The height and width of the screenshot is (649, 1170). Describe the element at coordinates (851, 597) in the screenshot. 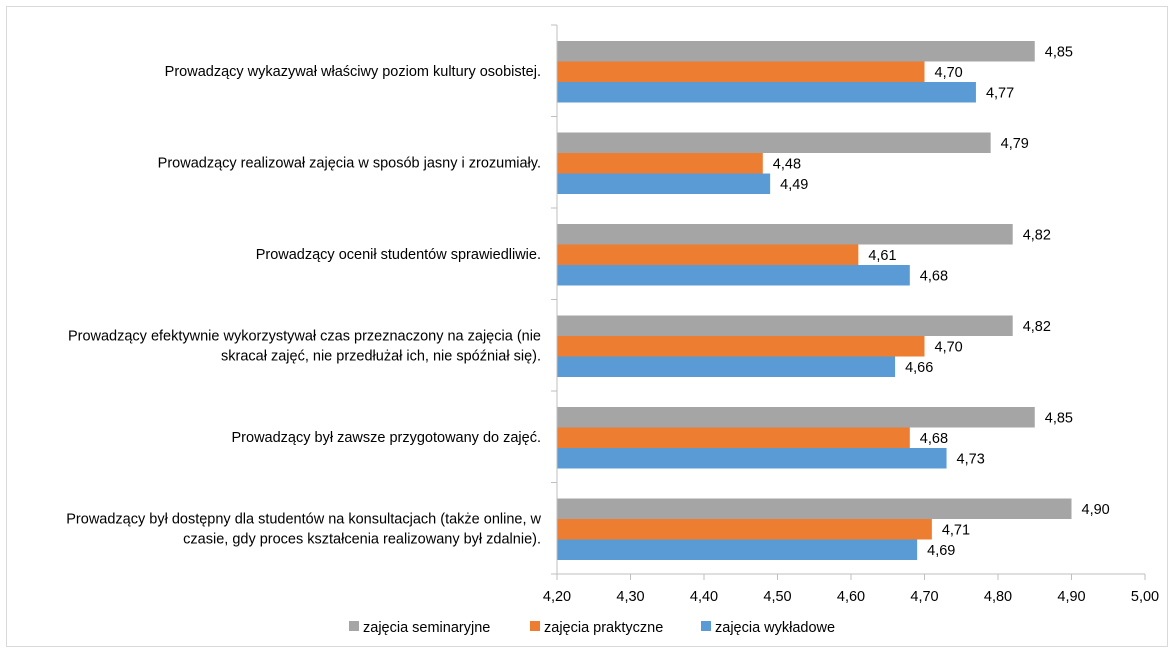

I see `x-tick-label: 4,60` at that location.